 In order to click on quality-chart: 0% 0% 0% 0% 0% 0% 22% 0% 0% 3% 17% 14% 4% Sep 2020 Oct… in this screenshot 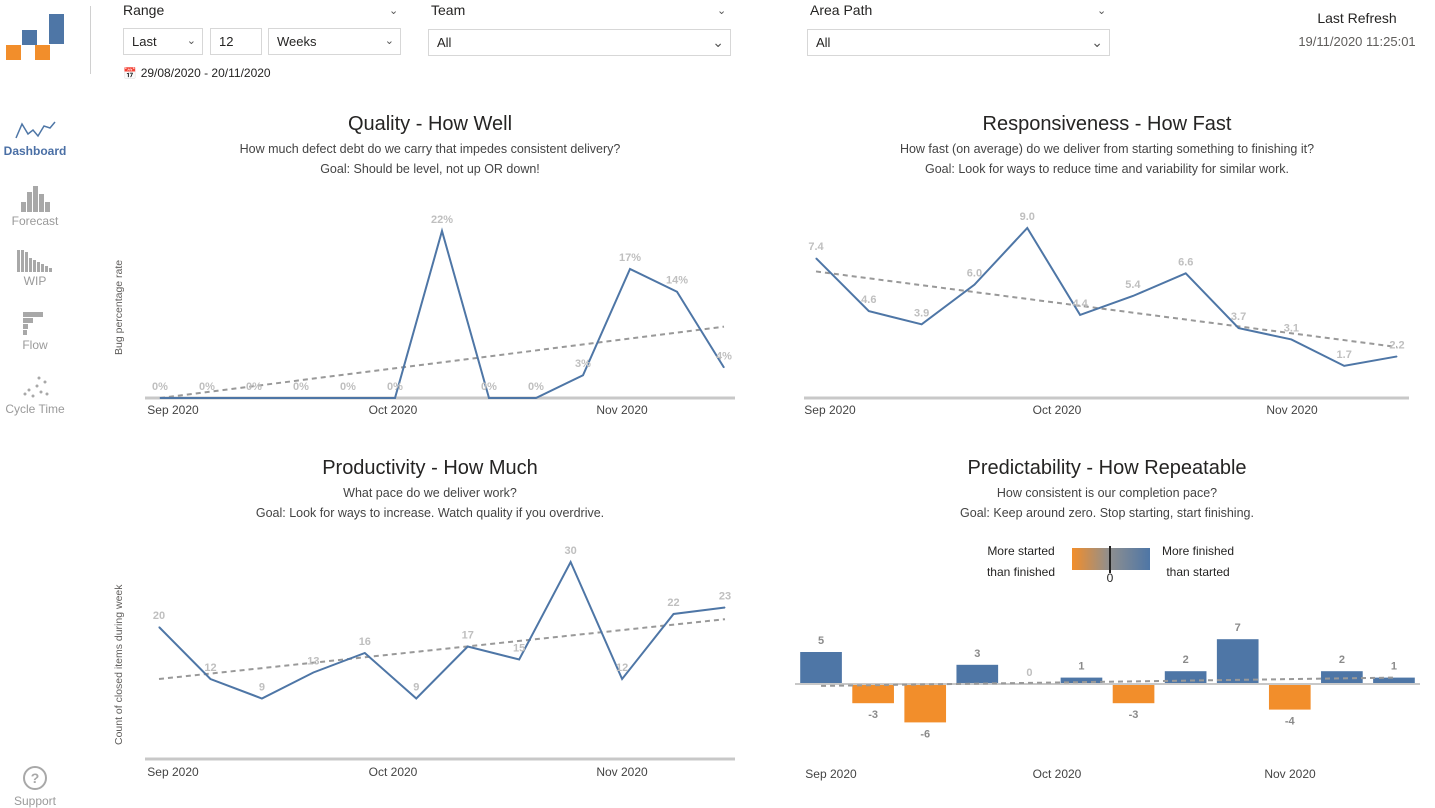, I will do `click(440, 315)`.